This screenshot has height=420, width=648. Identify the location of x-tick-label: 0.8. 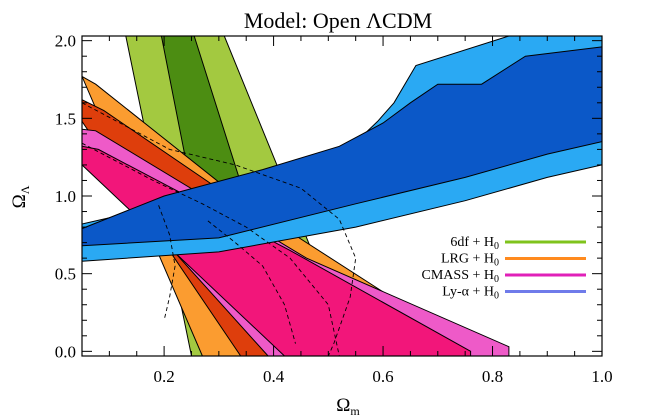
(492, 376).